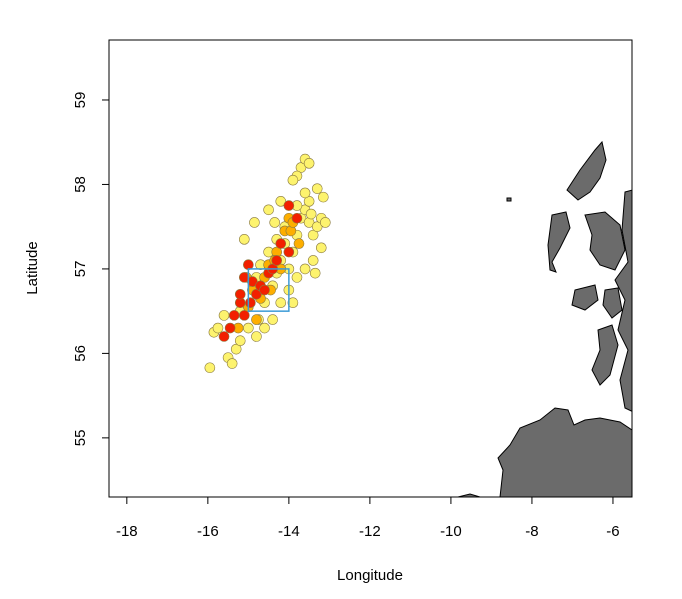  What do you see at coordinates (208, 531) in the screenshot?
I see `x-tick-label: -16` at bounding box center [208, 531].